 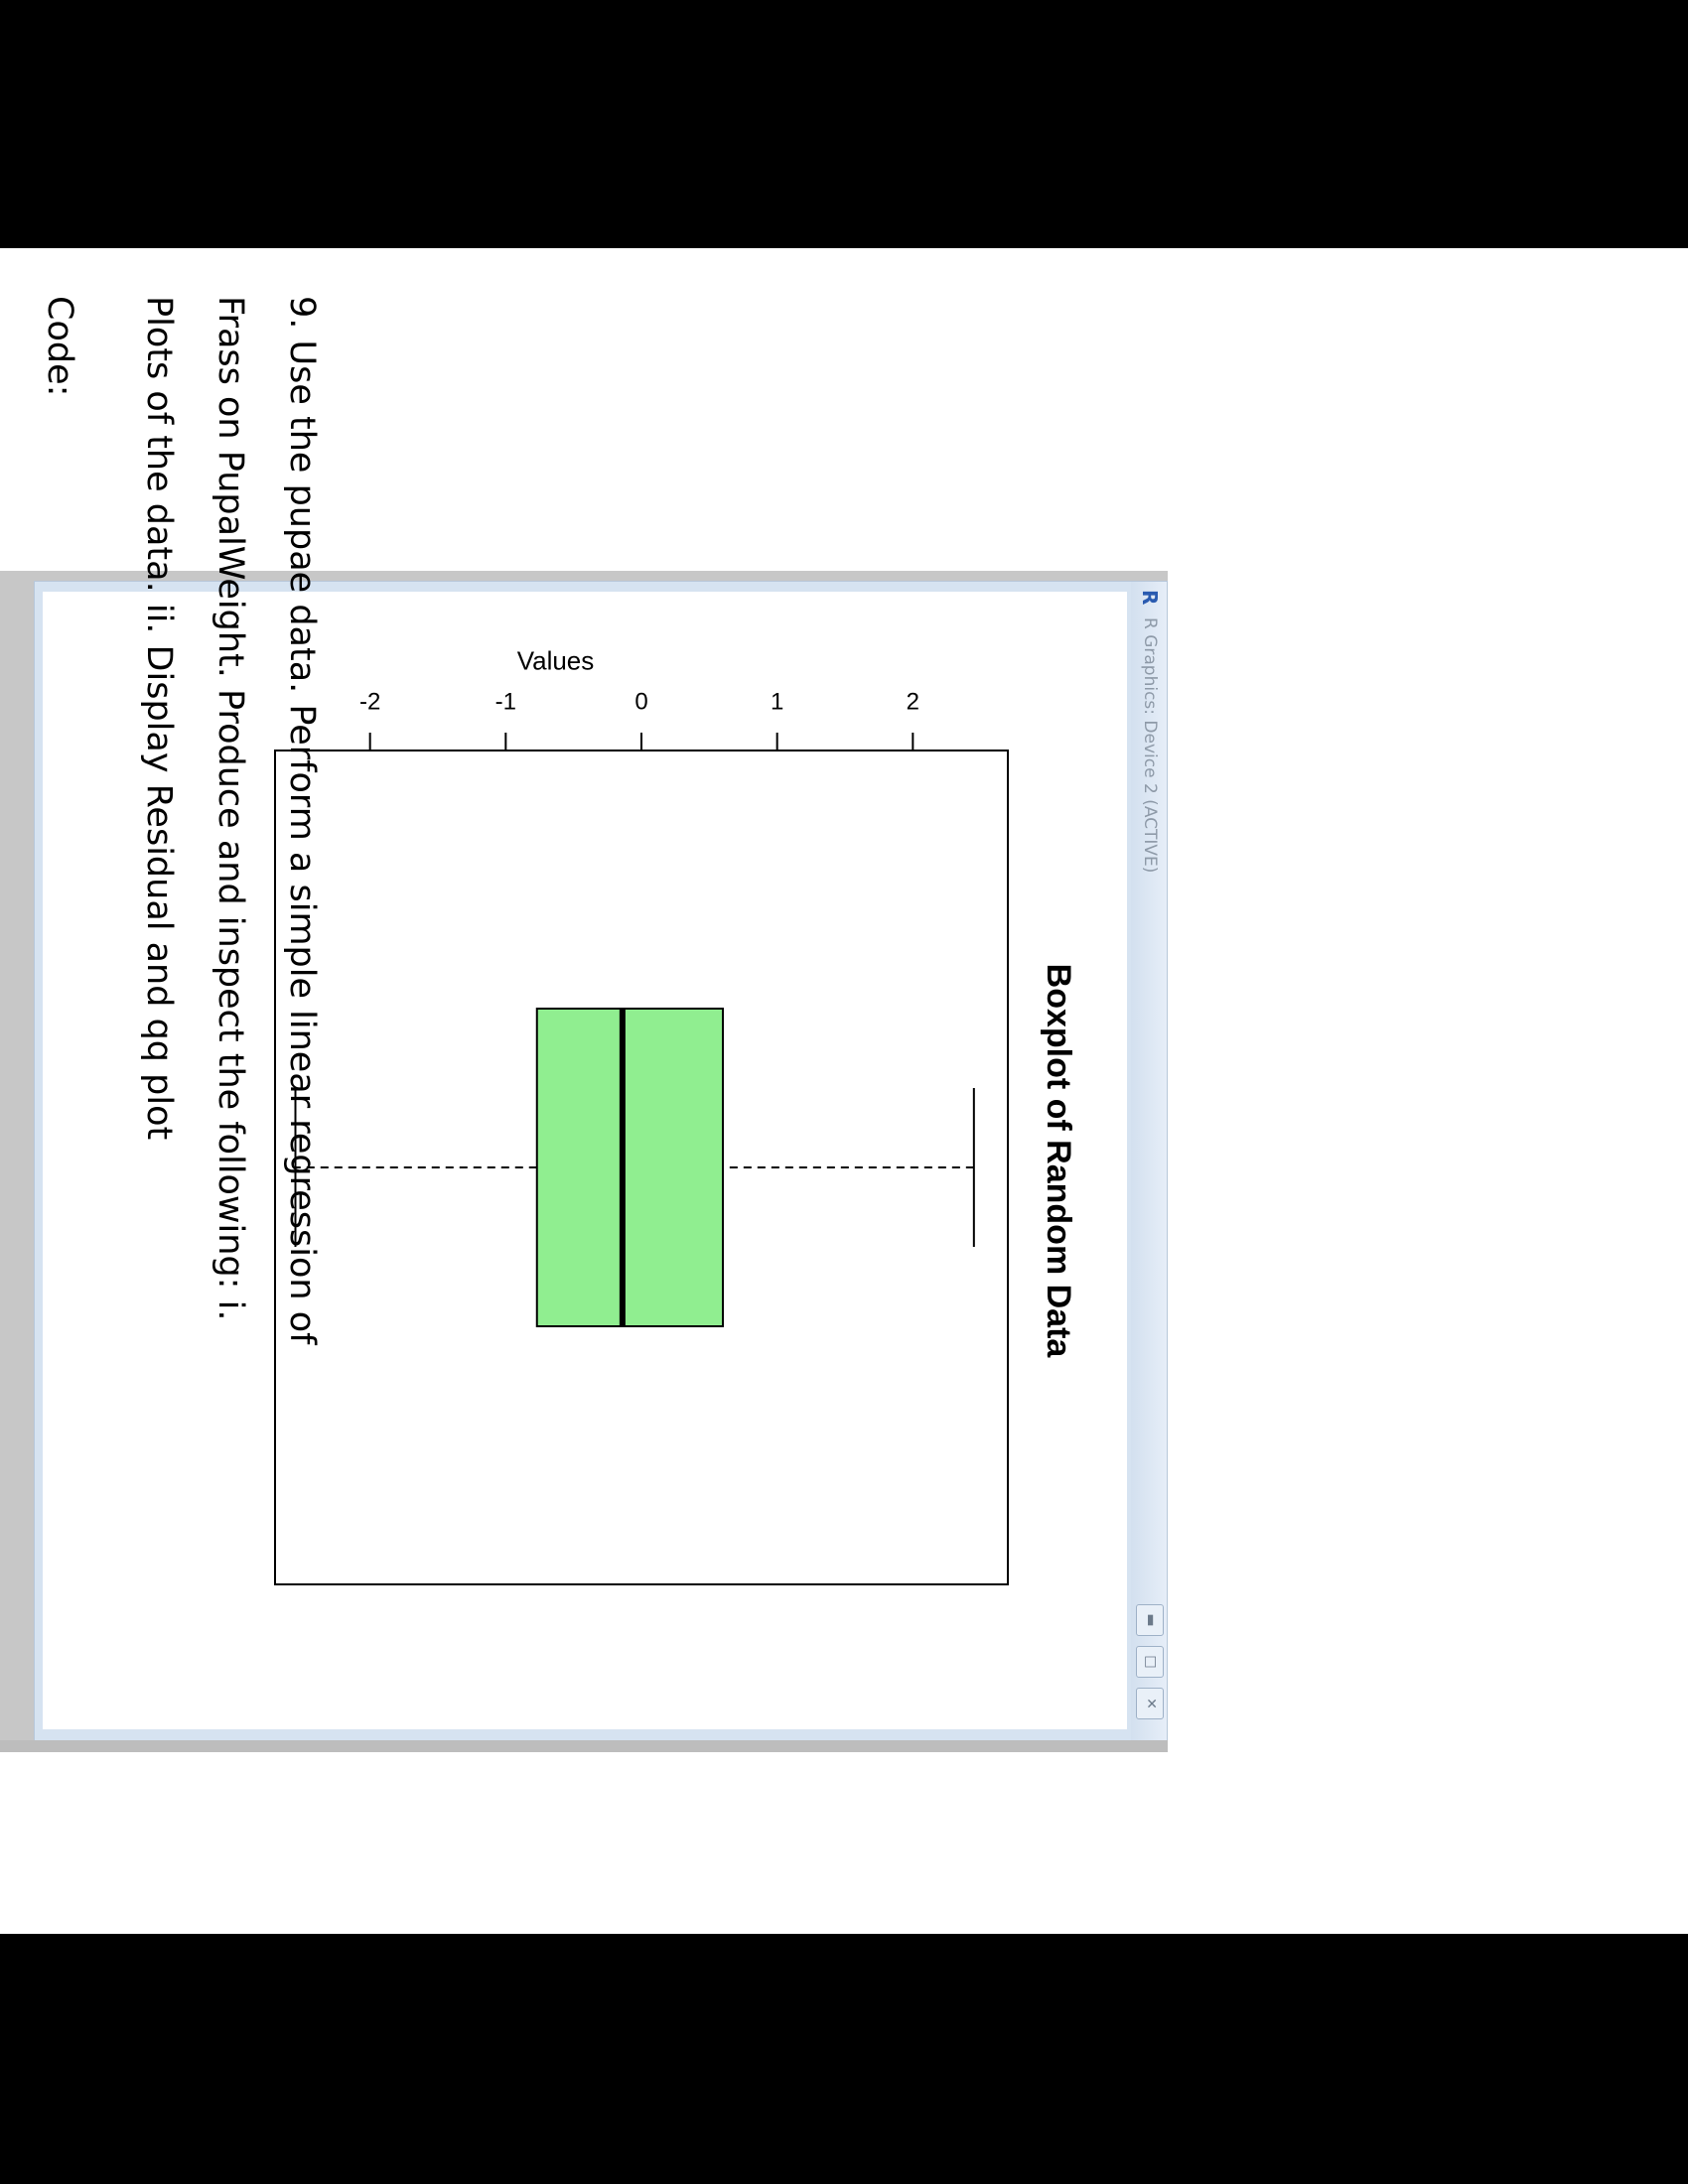 What do you see at coordinates (777, 701) in the screenshot?
I see `y-tick-label: 1` at bounding box center [777, 701].